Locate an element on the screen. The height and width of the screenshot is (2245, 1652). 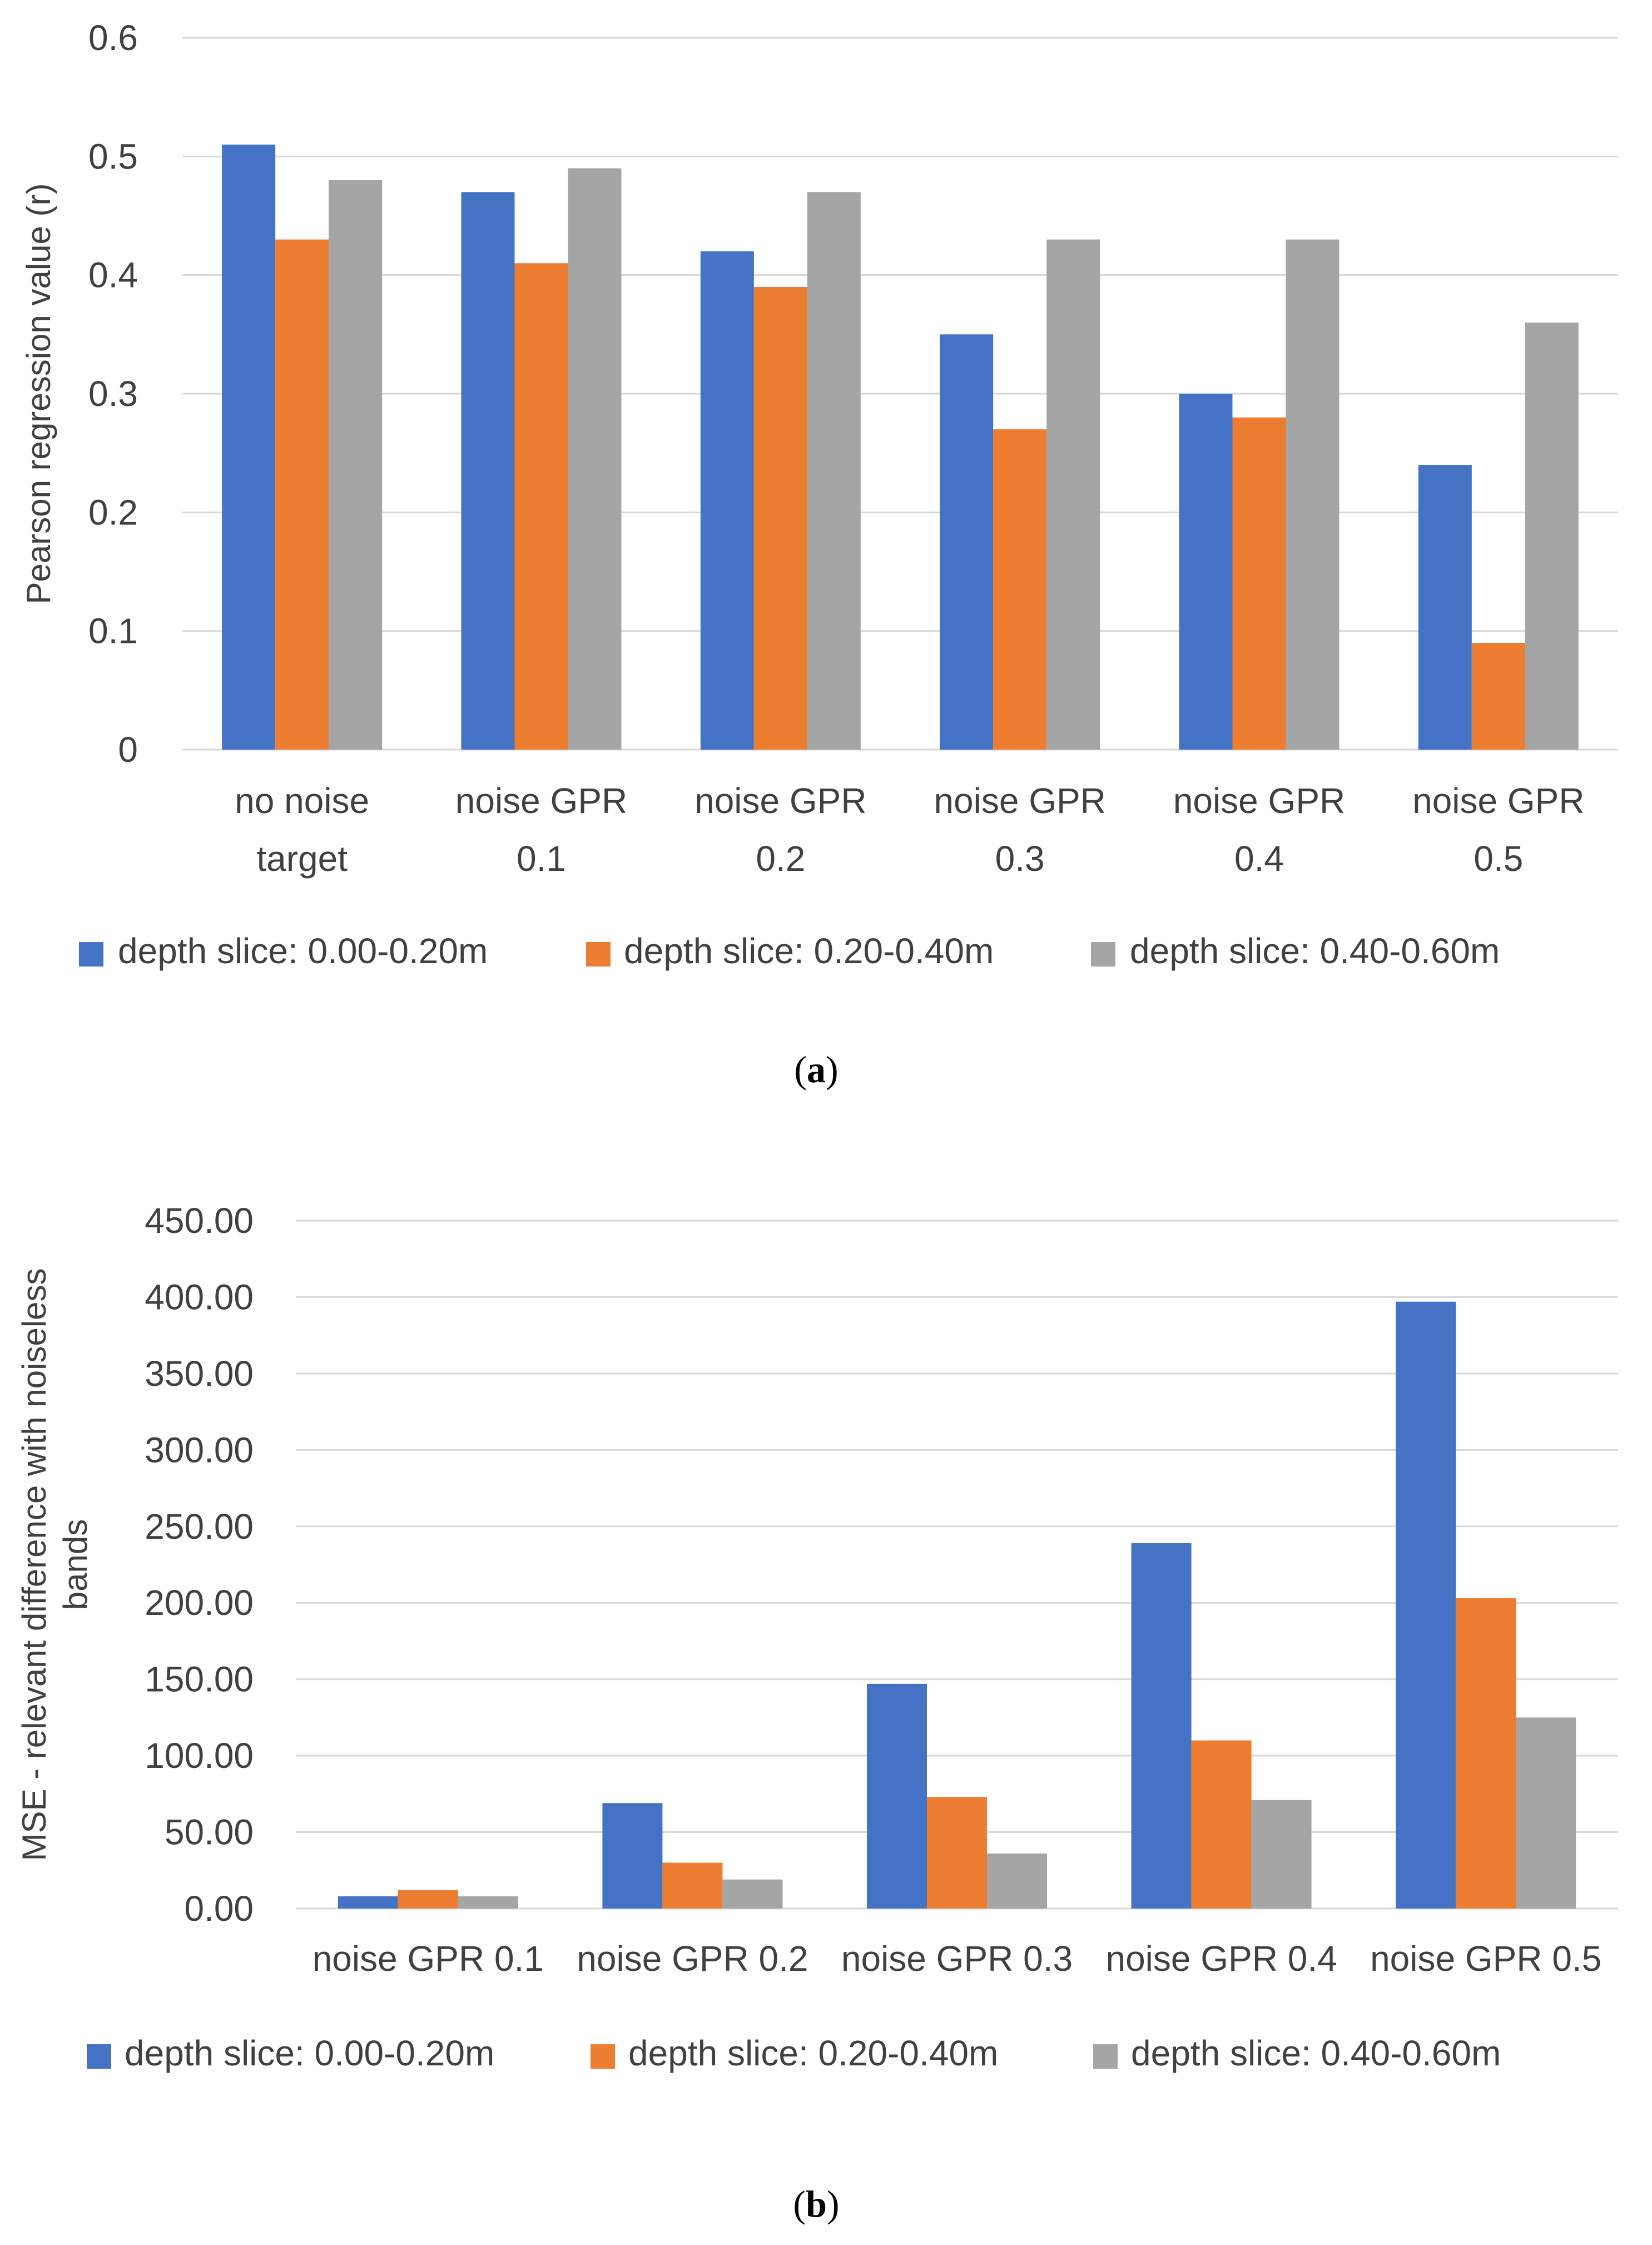
caption-a: (a) is located at coordinates (816, 1069).